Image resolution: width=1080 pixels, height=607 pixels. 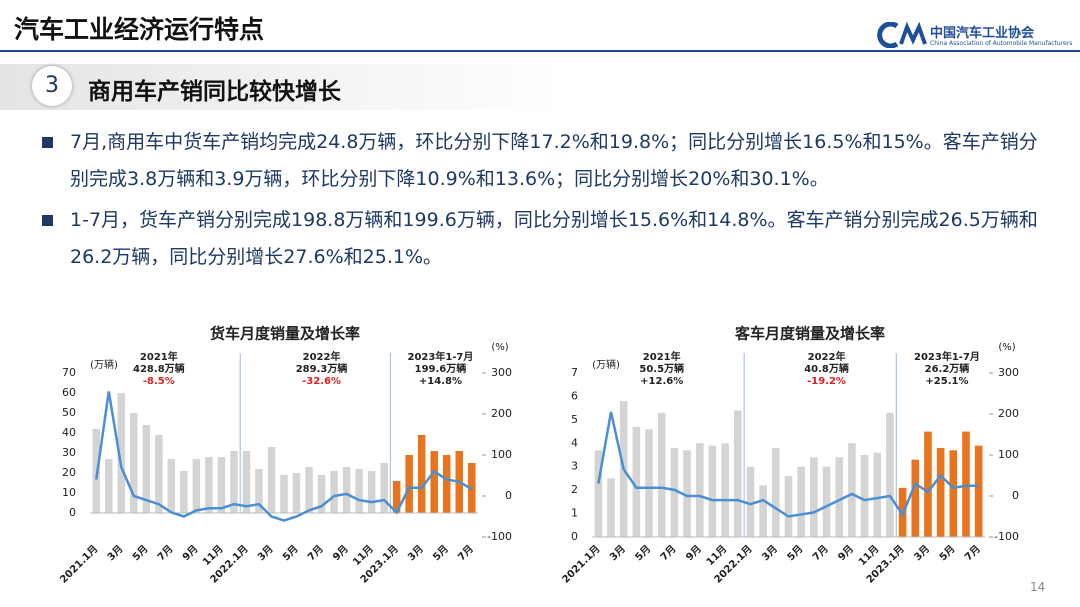 What do you see at coordinates (574, 442) in the screenshot?
I see `y-tick-label: 4` at bounding box center [574, 442].